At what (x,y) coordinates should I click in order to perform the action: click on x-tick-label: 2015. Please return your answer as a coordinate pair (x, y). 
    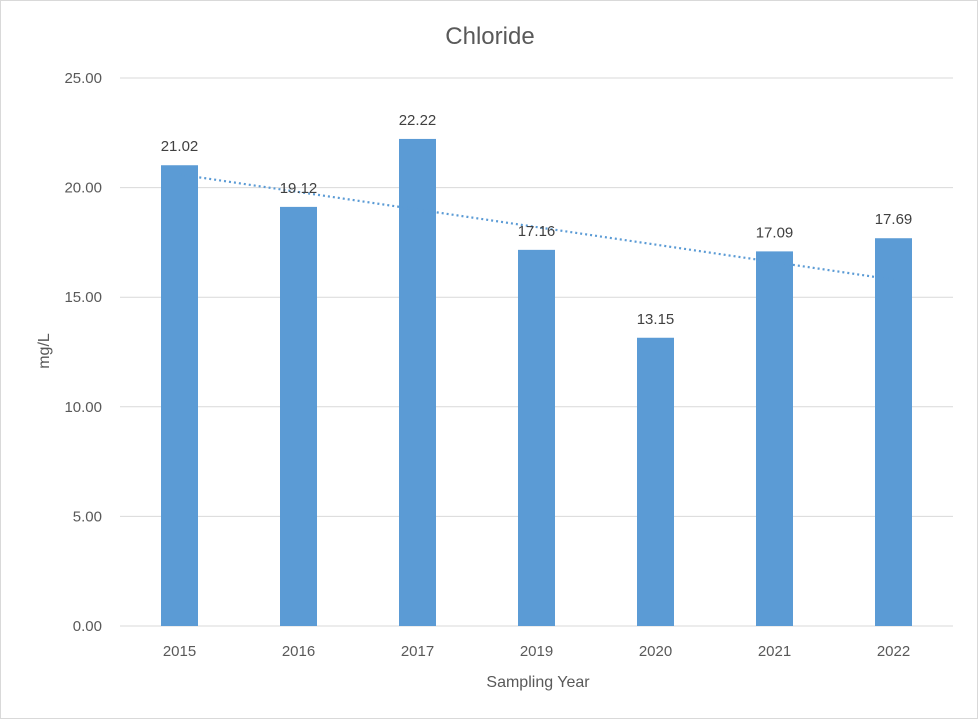
    Looking at the image, I should click on (179, 651).